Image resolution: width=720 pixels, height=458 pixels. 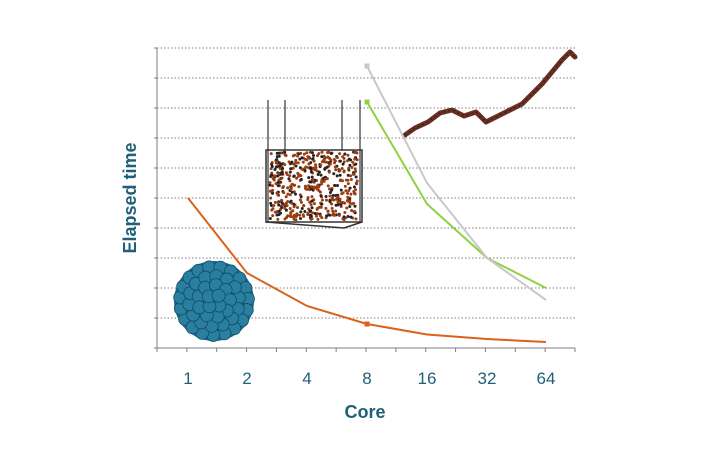 I want to click on nanoparticle-icon, so click(x=214, y=301).